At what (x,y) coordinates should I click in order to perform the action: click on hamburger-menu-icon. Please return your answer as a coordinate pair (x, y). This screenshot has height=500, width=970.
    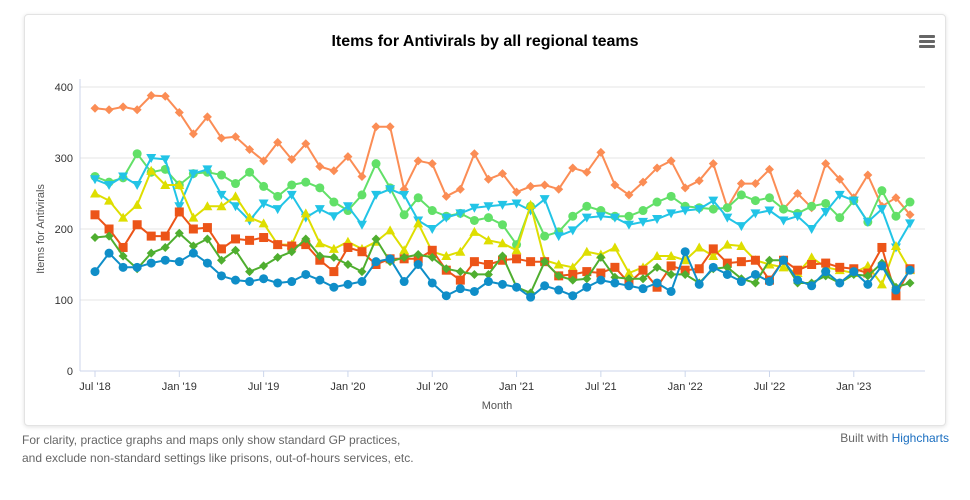
    Looking at the image, I should click on (927, 42).